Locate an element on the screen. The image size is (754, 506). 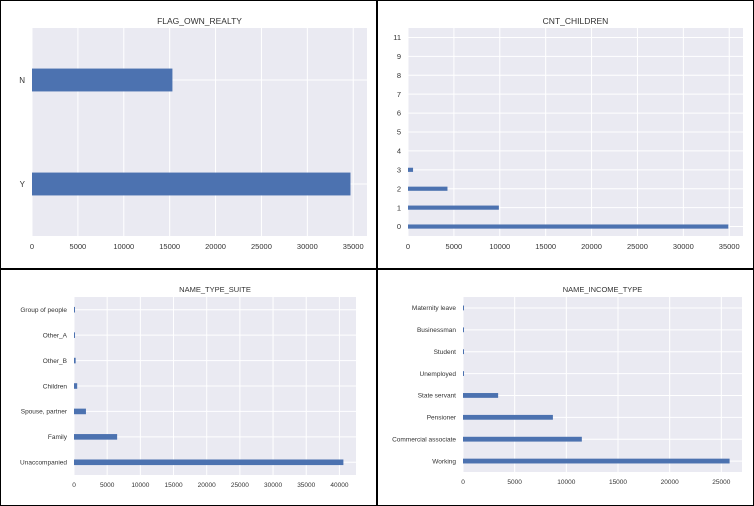
chart-title: NAME_INCOME_TYPE is located at coordinates (603, 289).